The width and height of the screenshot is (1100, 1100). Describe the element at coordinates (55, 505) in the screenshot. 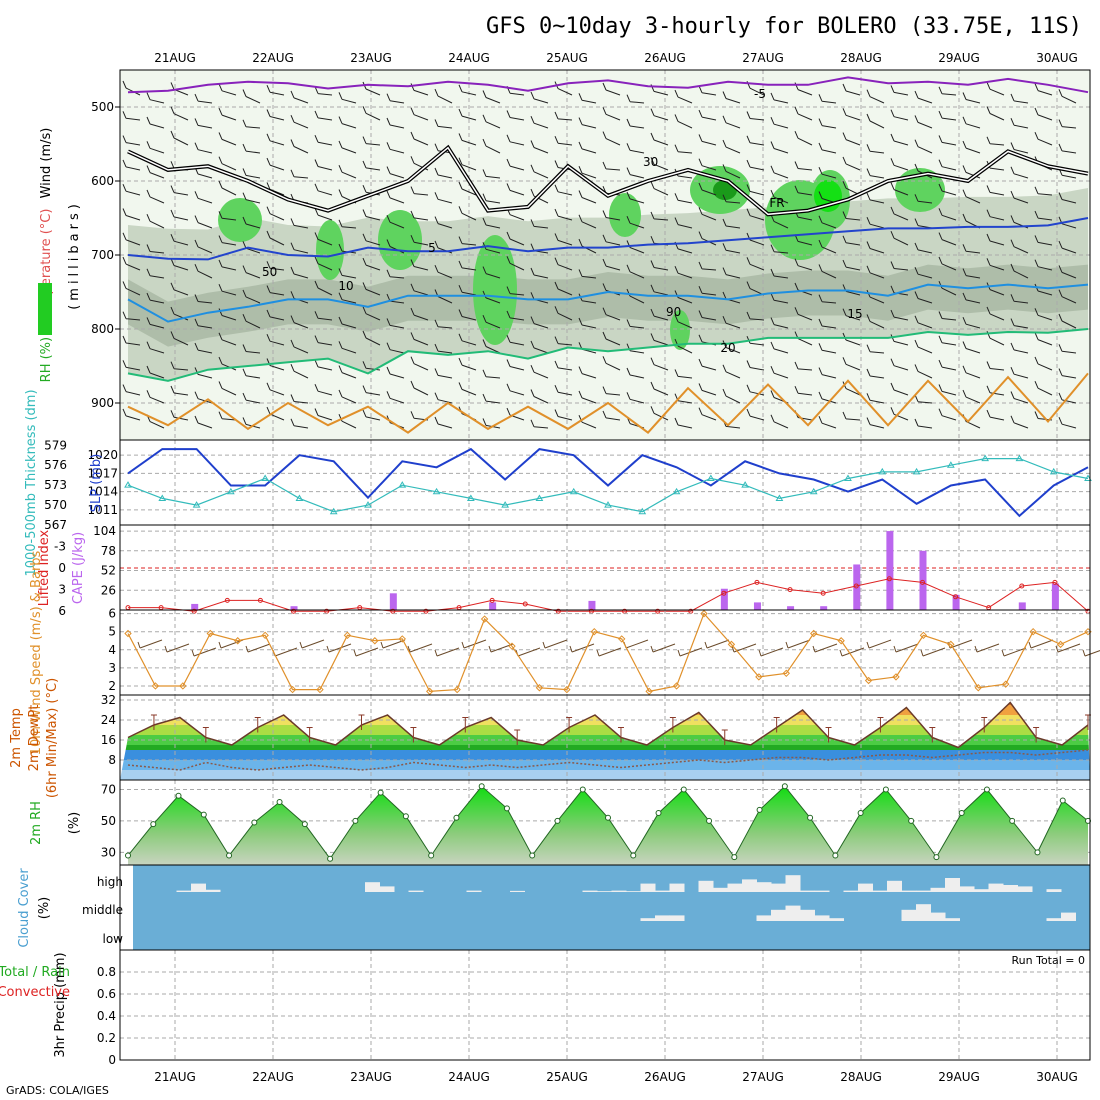

I see `thickness-tick: 570` at that location.